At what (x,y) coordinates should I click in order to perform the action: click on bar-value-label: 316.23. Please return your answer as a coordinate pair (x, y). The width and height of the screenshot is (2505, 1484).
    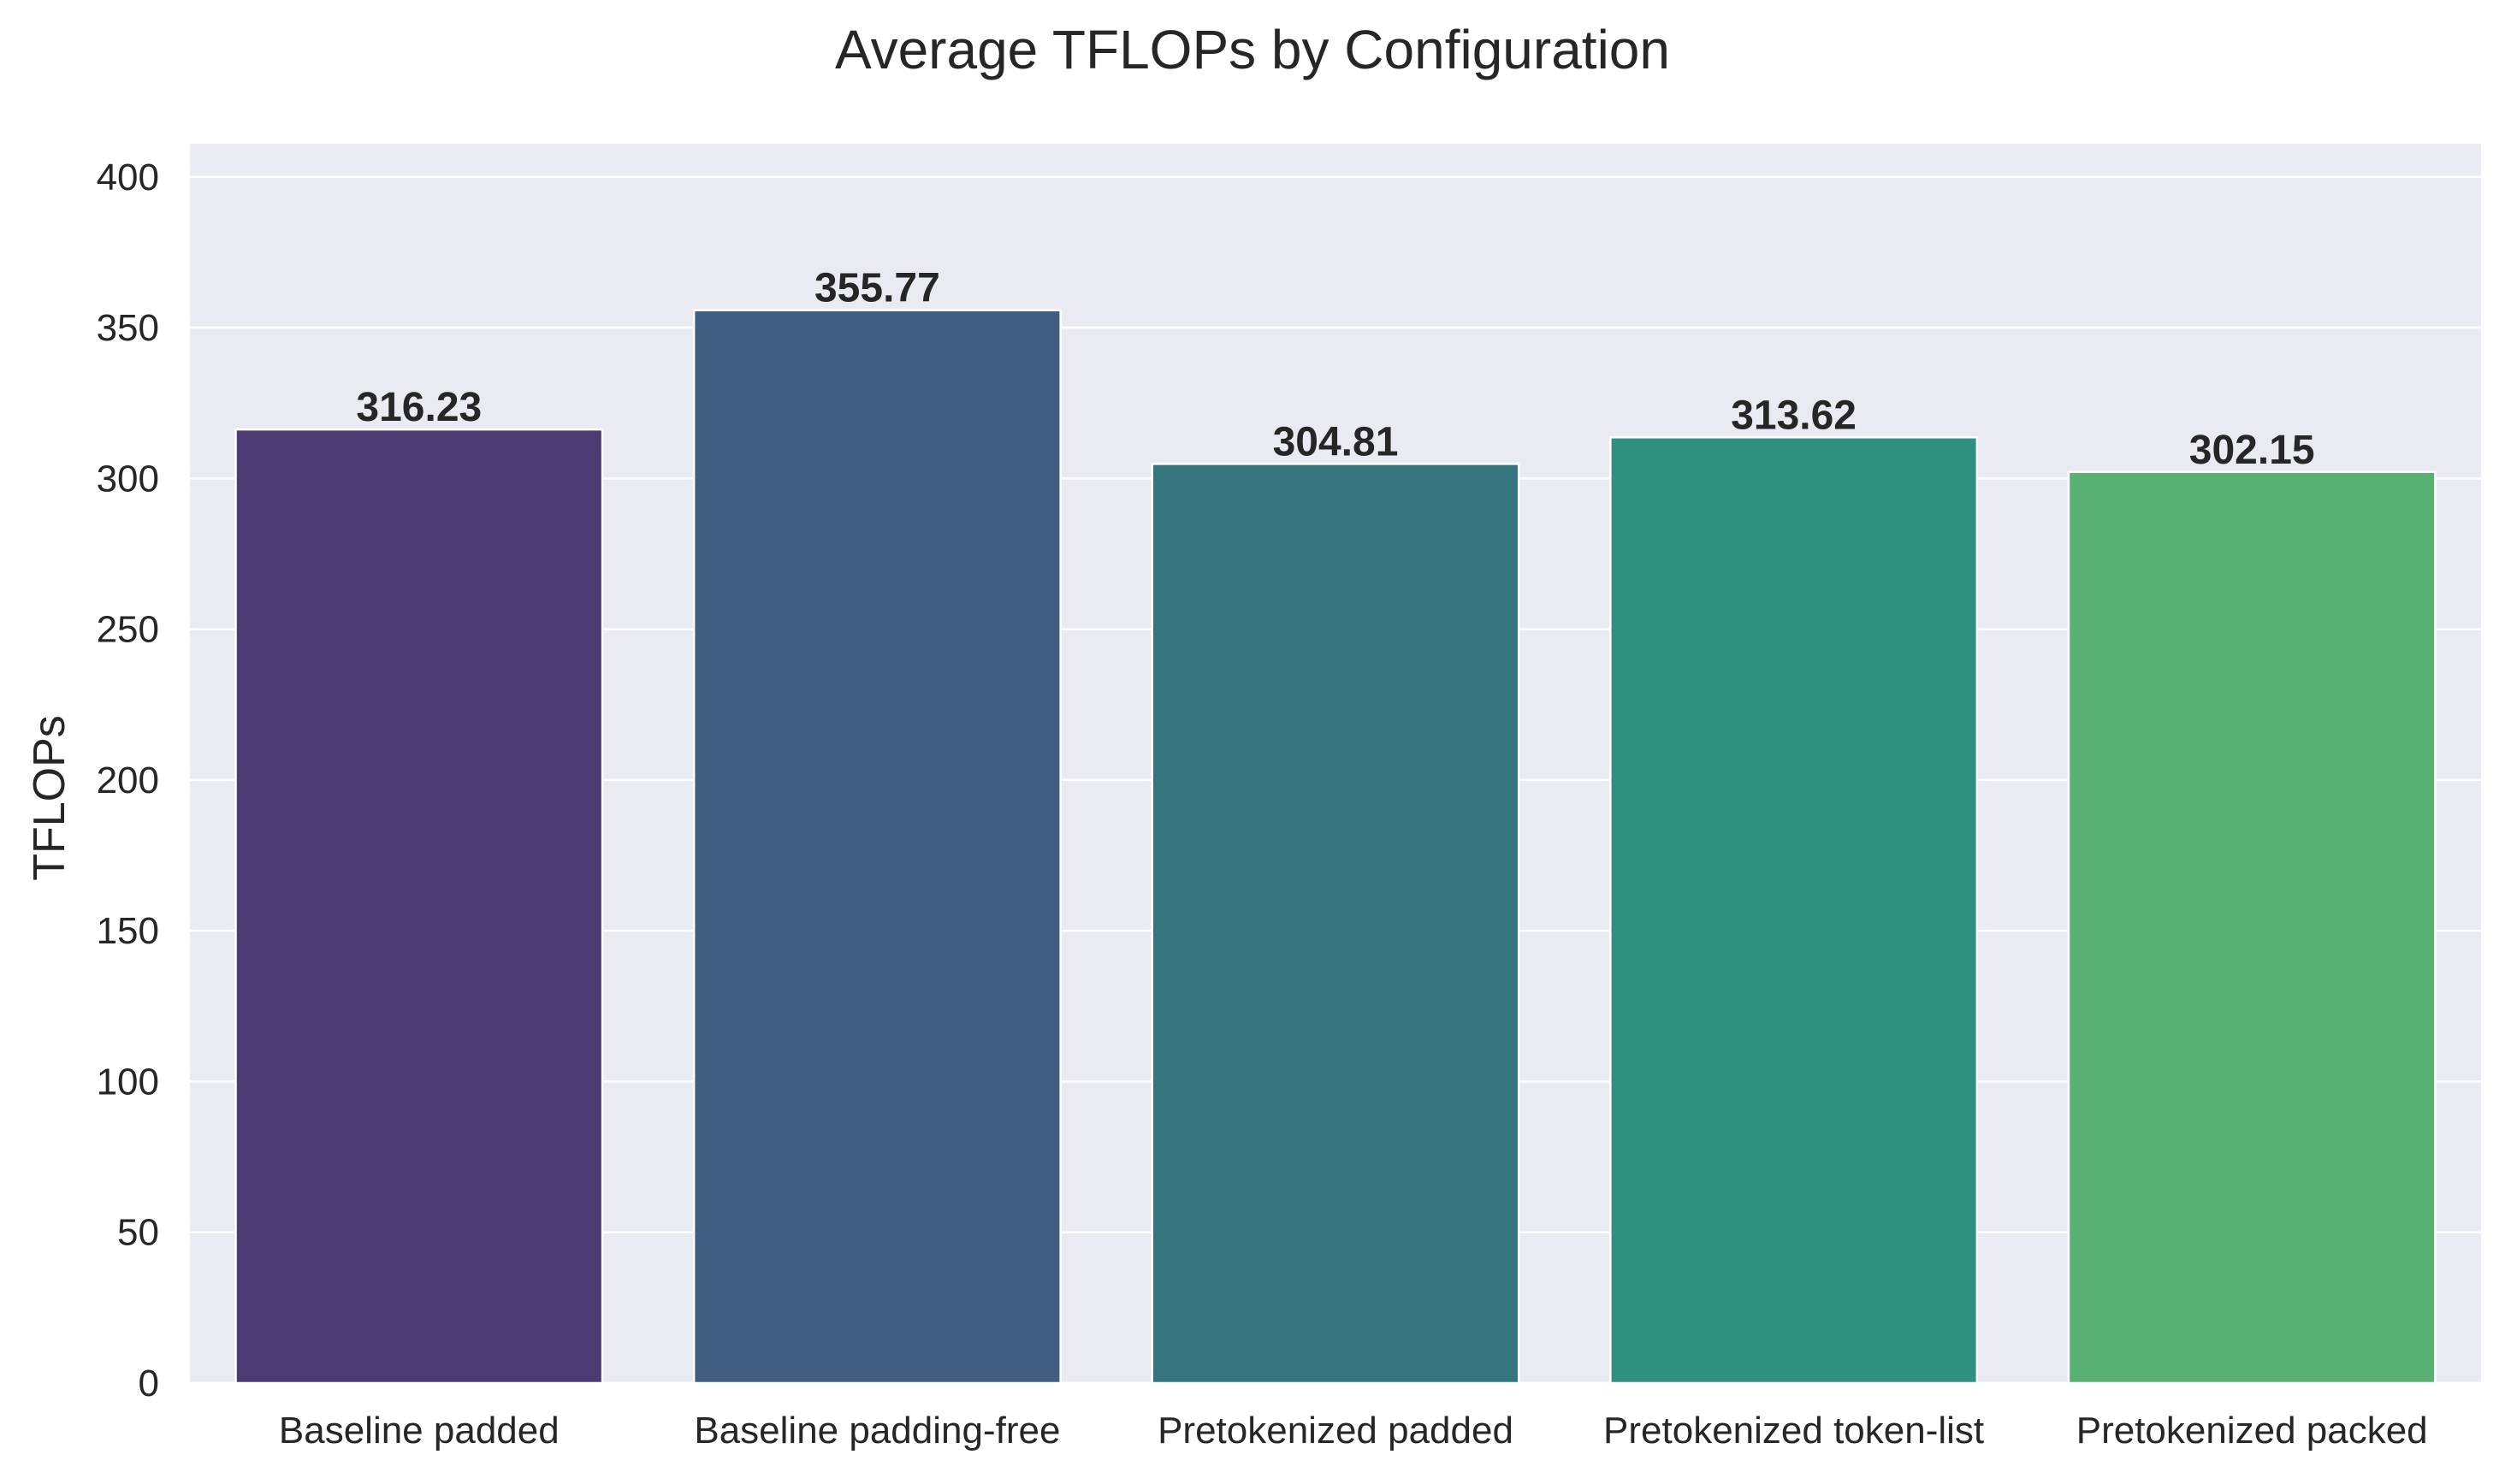
    Looking at the image, I should click on (419, 407).